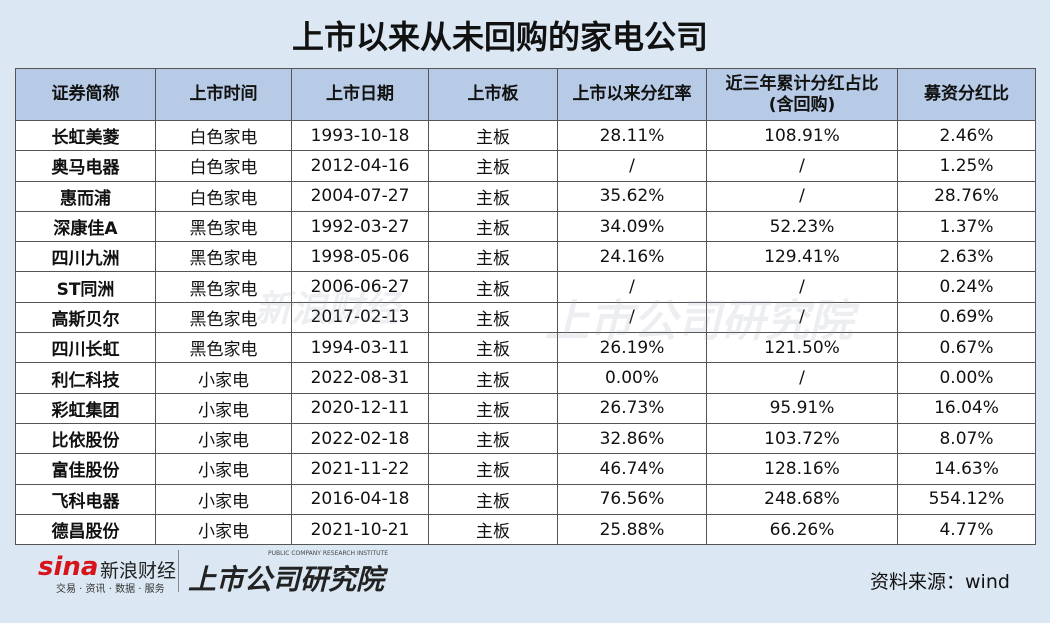  Describe the element at coordinates (632, 438) in the screenshot. I see `table-cell: 32.86%` at that location.